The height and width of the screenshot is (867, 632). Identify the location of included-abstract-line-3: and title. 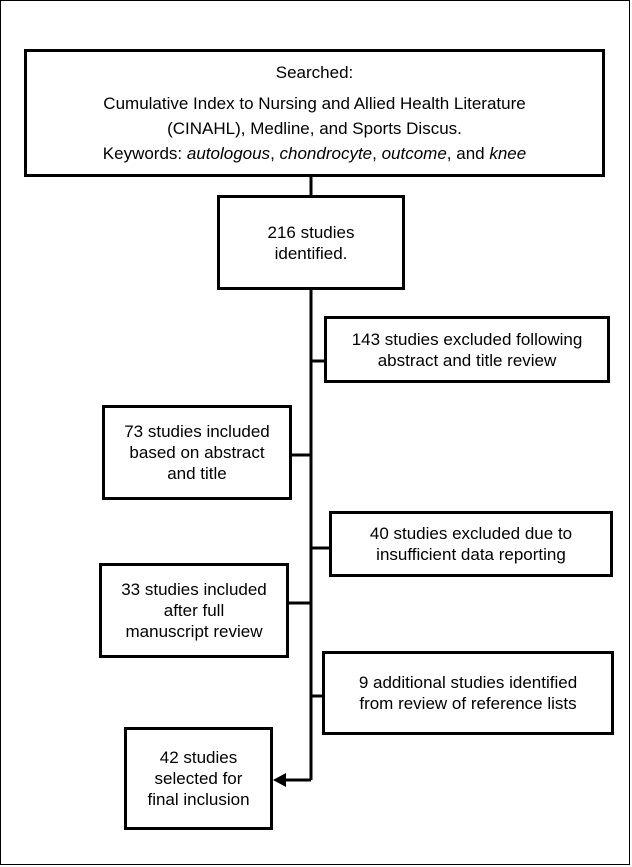
(197, 473).